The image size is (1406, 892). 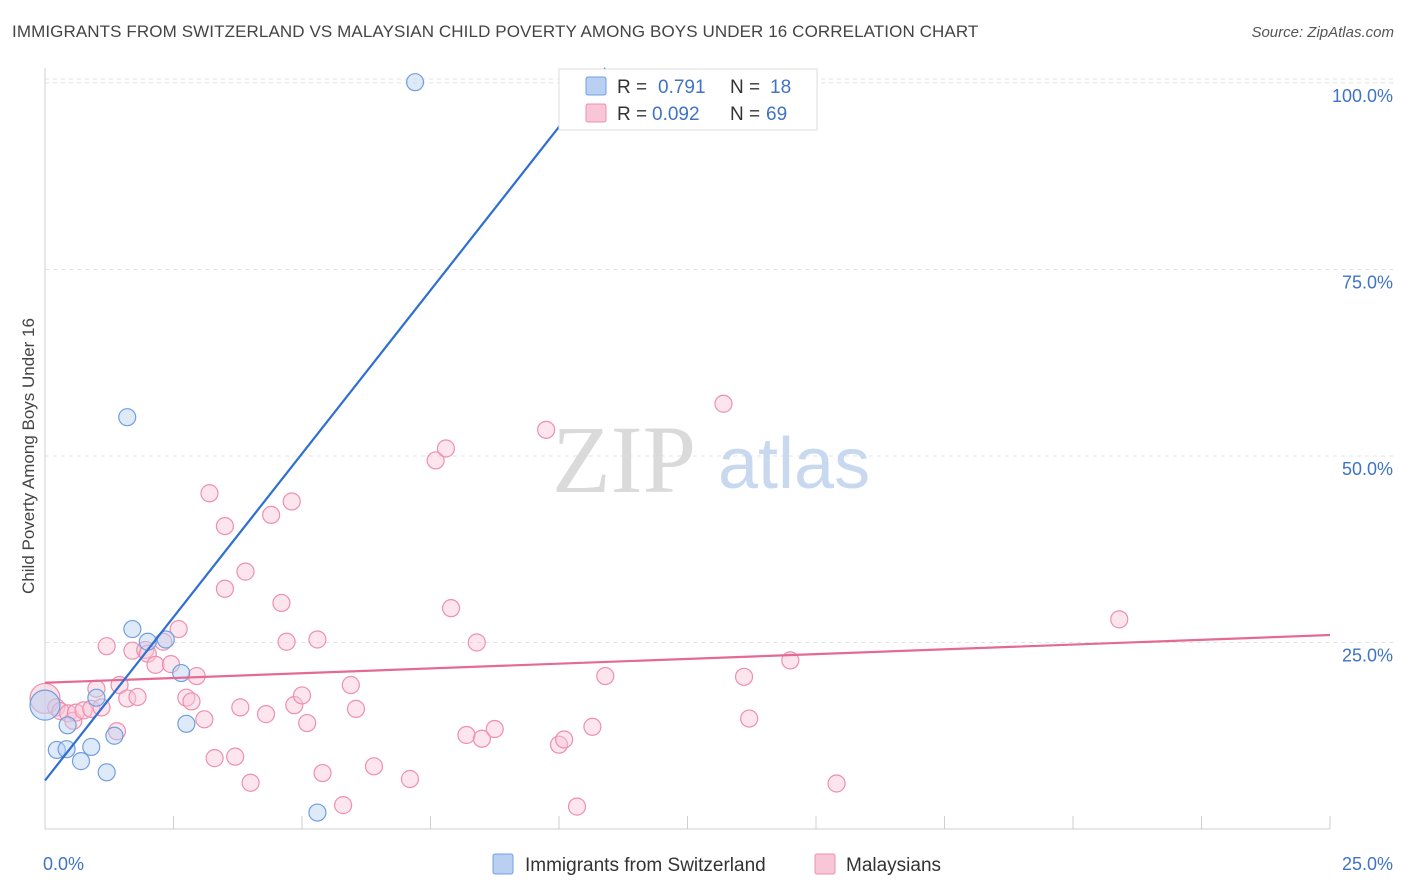 I want to click on source-credit: Source: ZipAtlas.com, so click(x=1322, y=32).